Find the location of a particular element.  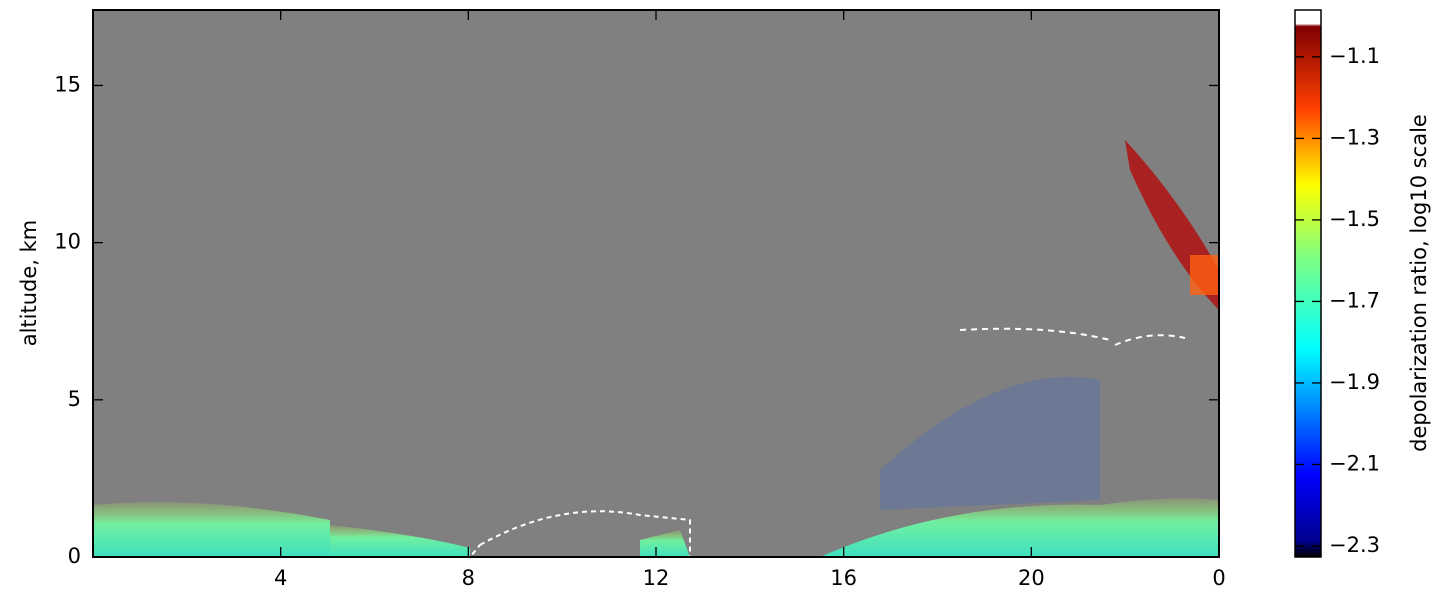

colorbar-tick-label: −1.3 is located at coordinates (1354, 137).